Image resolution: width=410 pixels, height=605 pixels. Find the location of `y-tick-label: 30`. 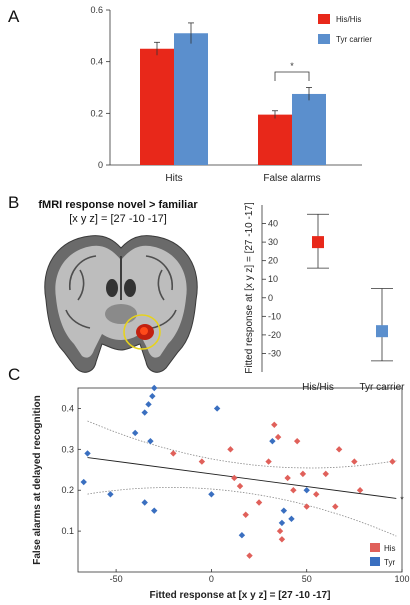

y-tick-label: 30 is located at coordinates (273, 242).